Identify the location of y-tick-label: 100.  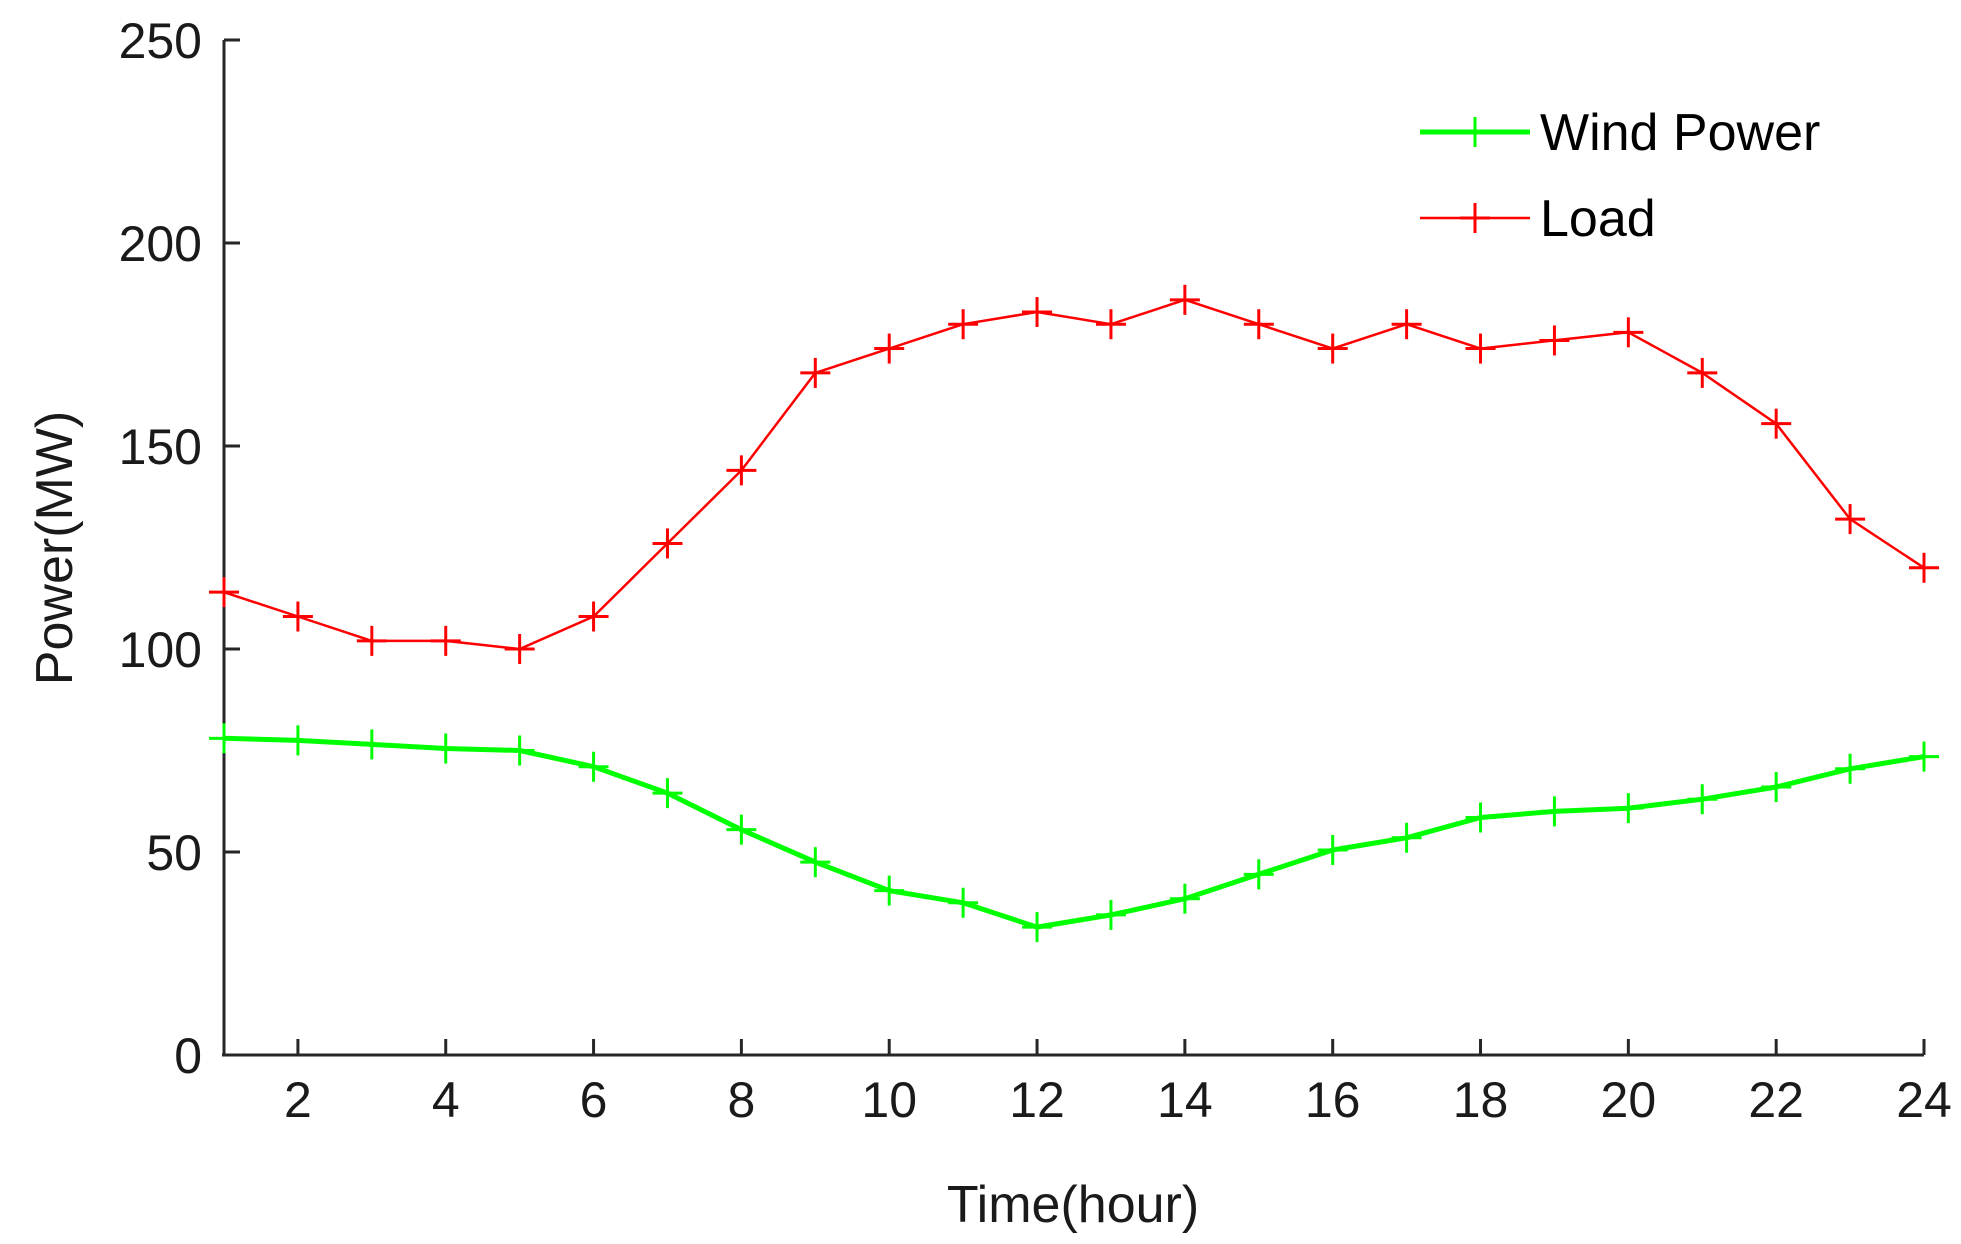
(160, 650).